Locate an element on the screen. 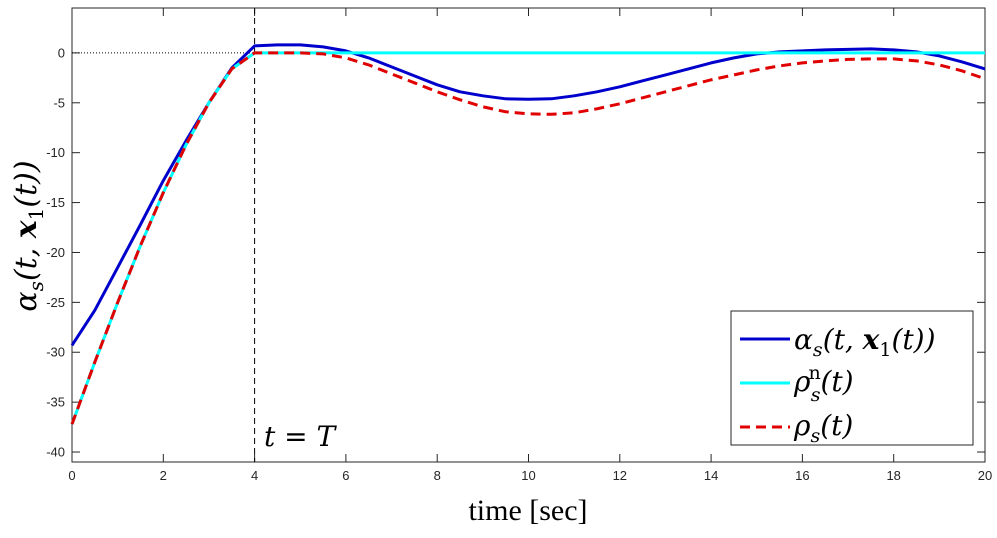 The image size is (997, 538). x-tick-label: 0 is located at coordinates (71, 475).